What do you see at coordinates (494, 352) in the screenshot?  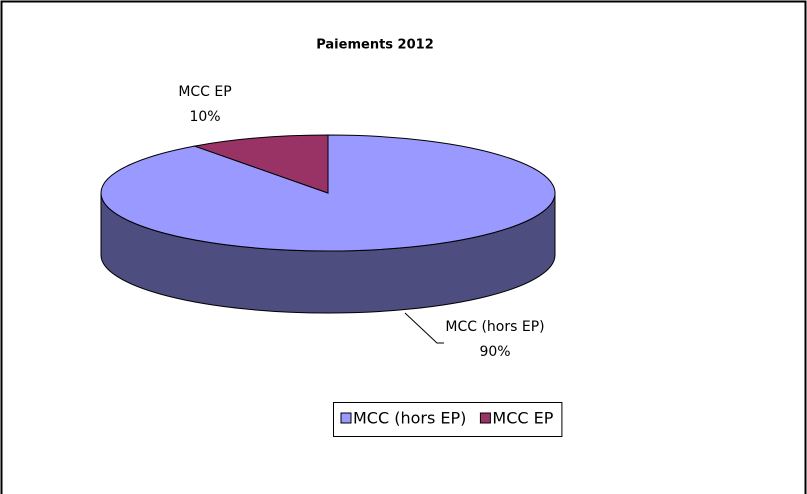 I see `data-label-value: 90%` at bounding box center [494, 352].